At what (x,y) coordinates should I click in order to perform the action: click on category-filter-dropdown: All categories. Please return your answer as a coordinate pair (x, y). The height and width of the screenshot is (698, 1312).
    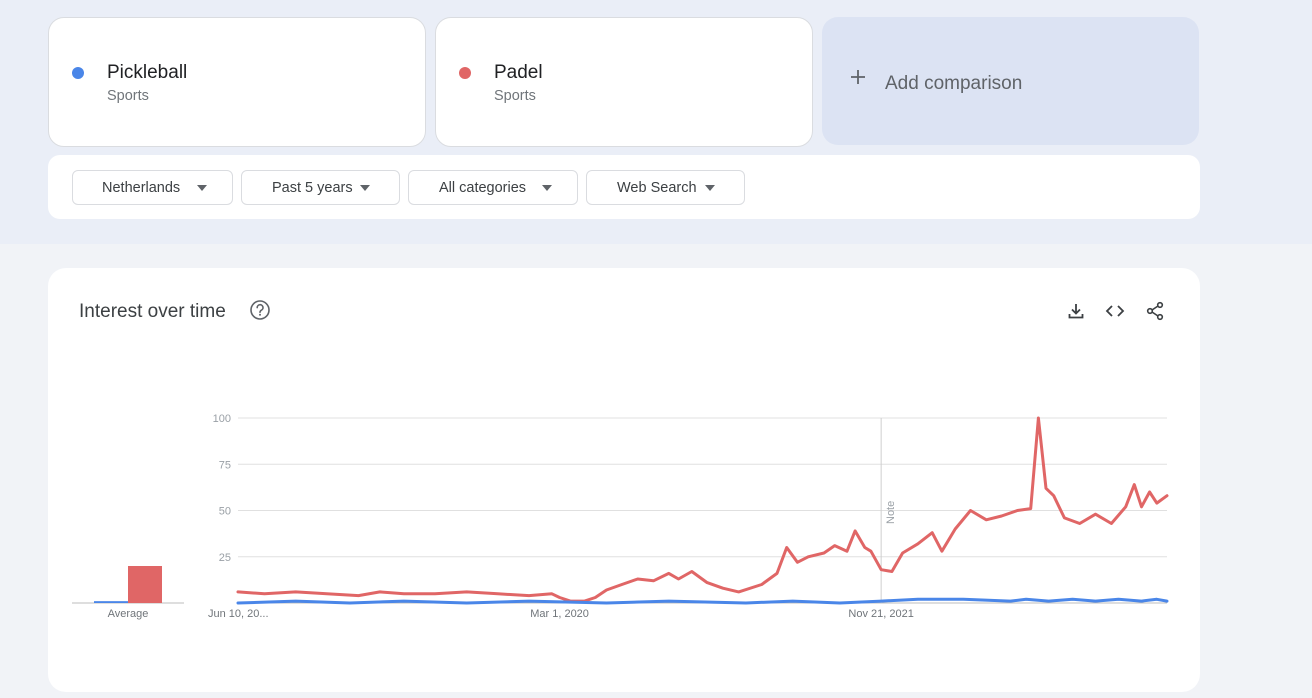
    Looking at the image, I should click on (493, 187).